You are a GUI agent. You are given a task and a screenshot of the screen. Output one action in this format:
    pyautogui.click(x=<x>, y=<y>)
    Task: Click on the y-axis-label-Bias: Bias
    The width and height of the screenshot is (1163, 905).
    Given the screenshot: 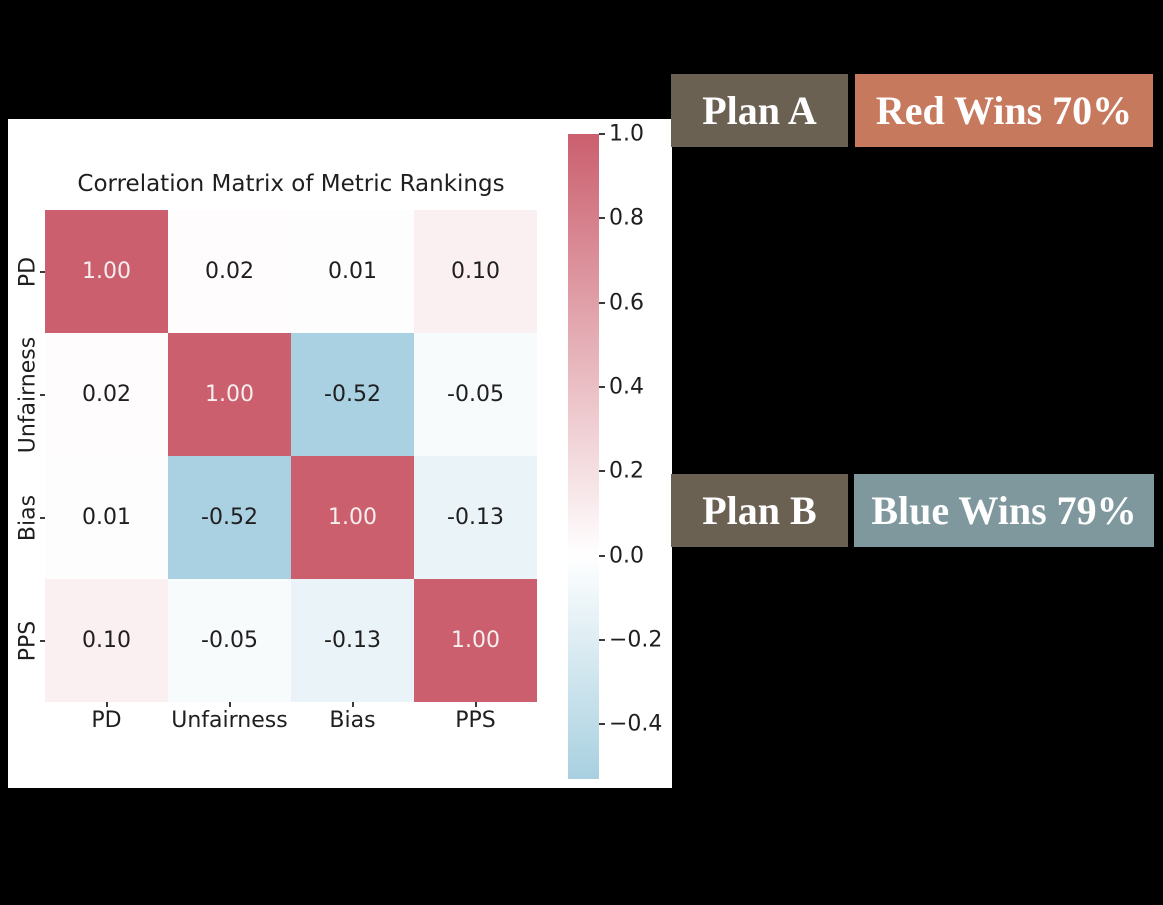 What is the action you would take?
    pyautogui.click(x=27, y=517)
    